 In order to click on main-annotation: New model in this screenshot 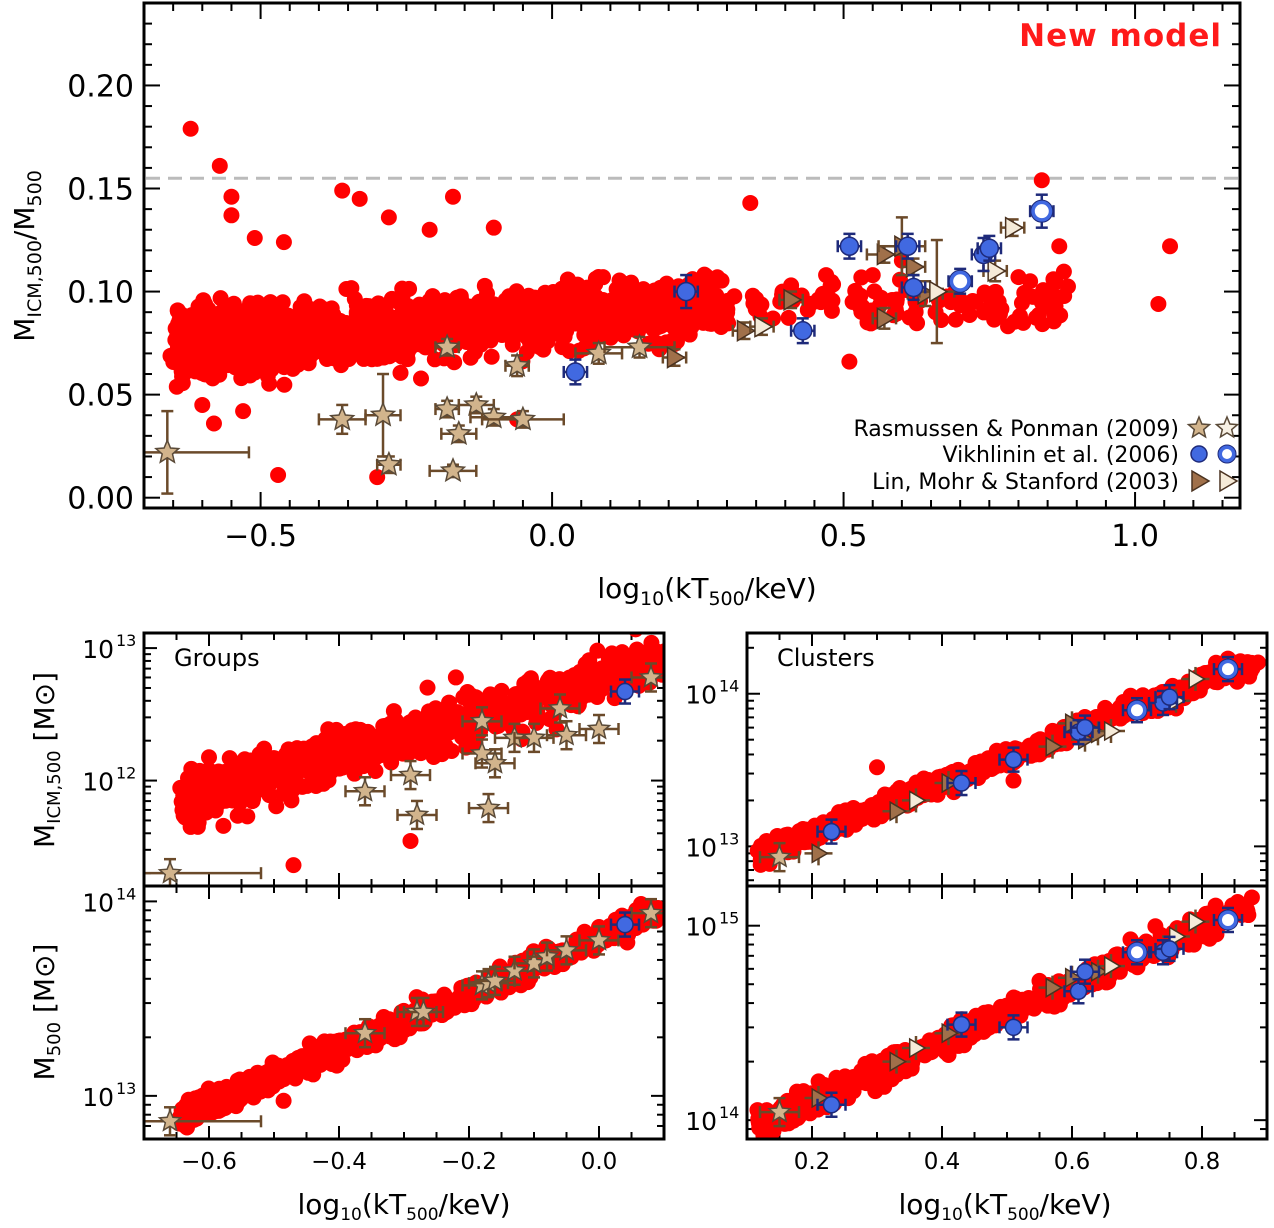, I will do `click(1120, 36)`.